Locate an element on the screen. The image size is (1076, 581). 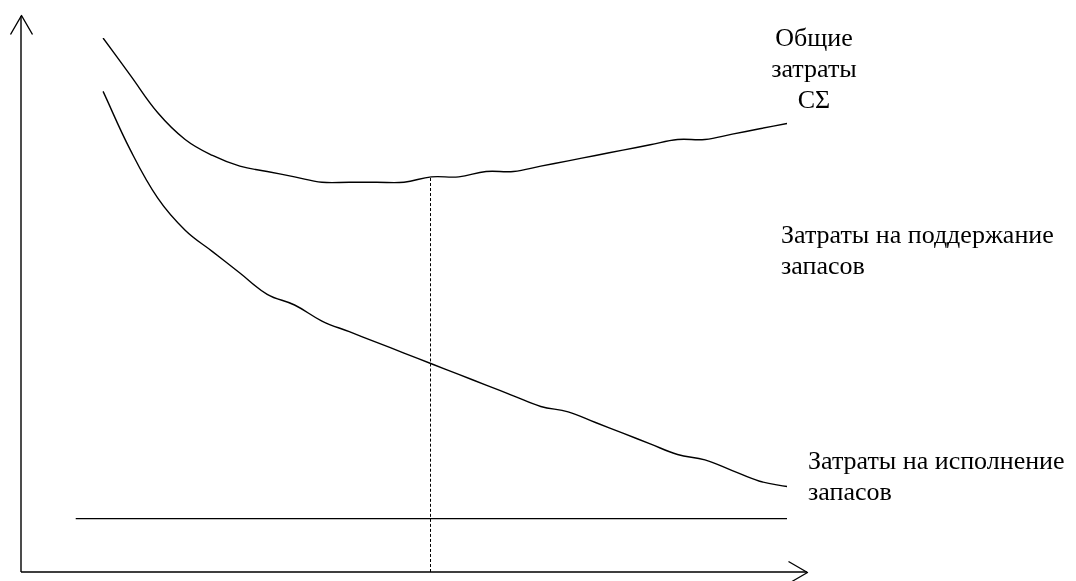
text: Затраты на исполнение запасов is located at coordinates (937, 476).